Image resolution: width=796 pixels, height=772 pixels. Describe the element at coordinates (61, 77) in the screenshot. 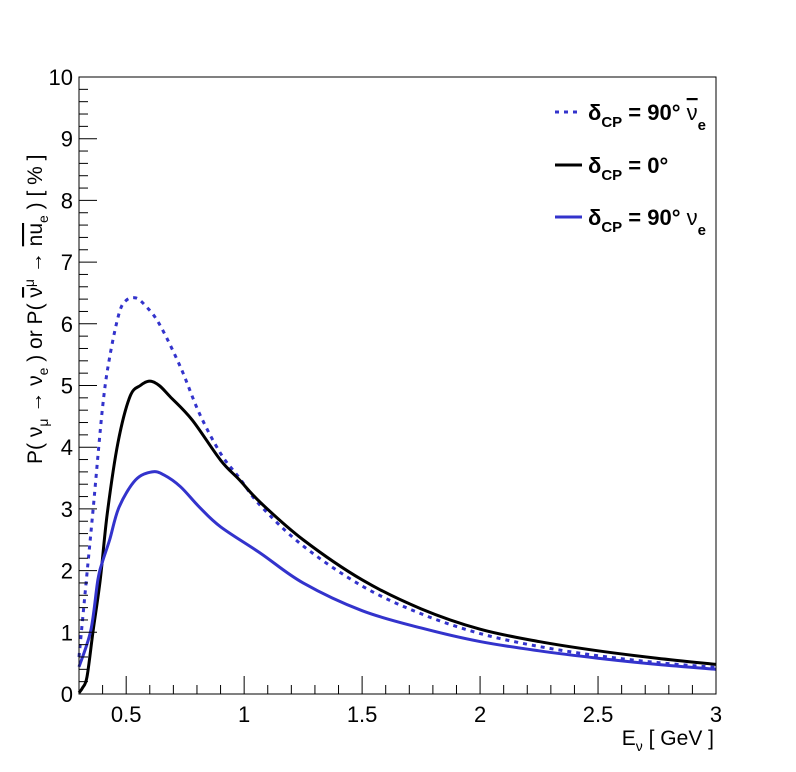

I see `y-tick-label: 10` at that location.